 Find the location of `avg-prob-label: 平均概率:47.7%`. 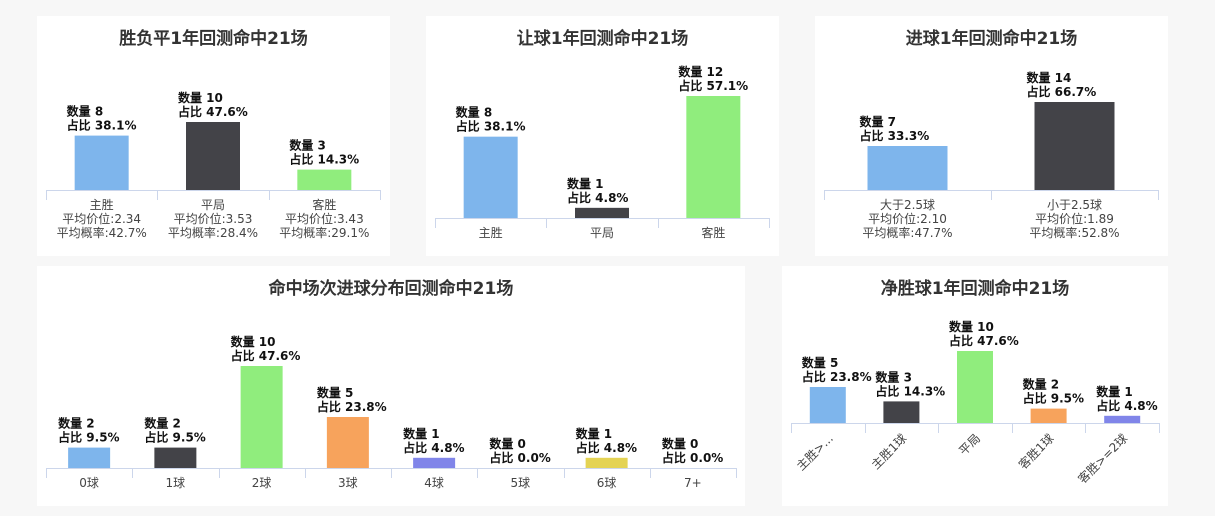

avg-prob-label: 平均概率:47.7% is located at coordinates (907, 232).